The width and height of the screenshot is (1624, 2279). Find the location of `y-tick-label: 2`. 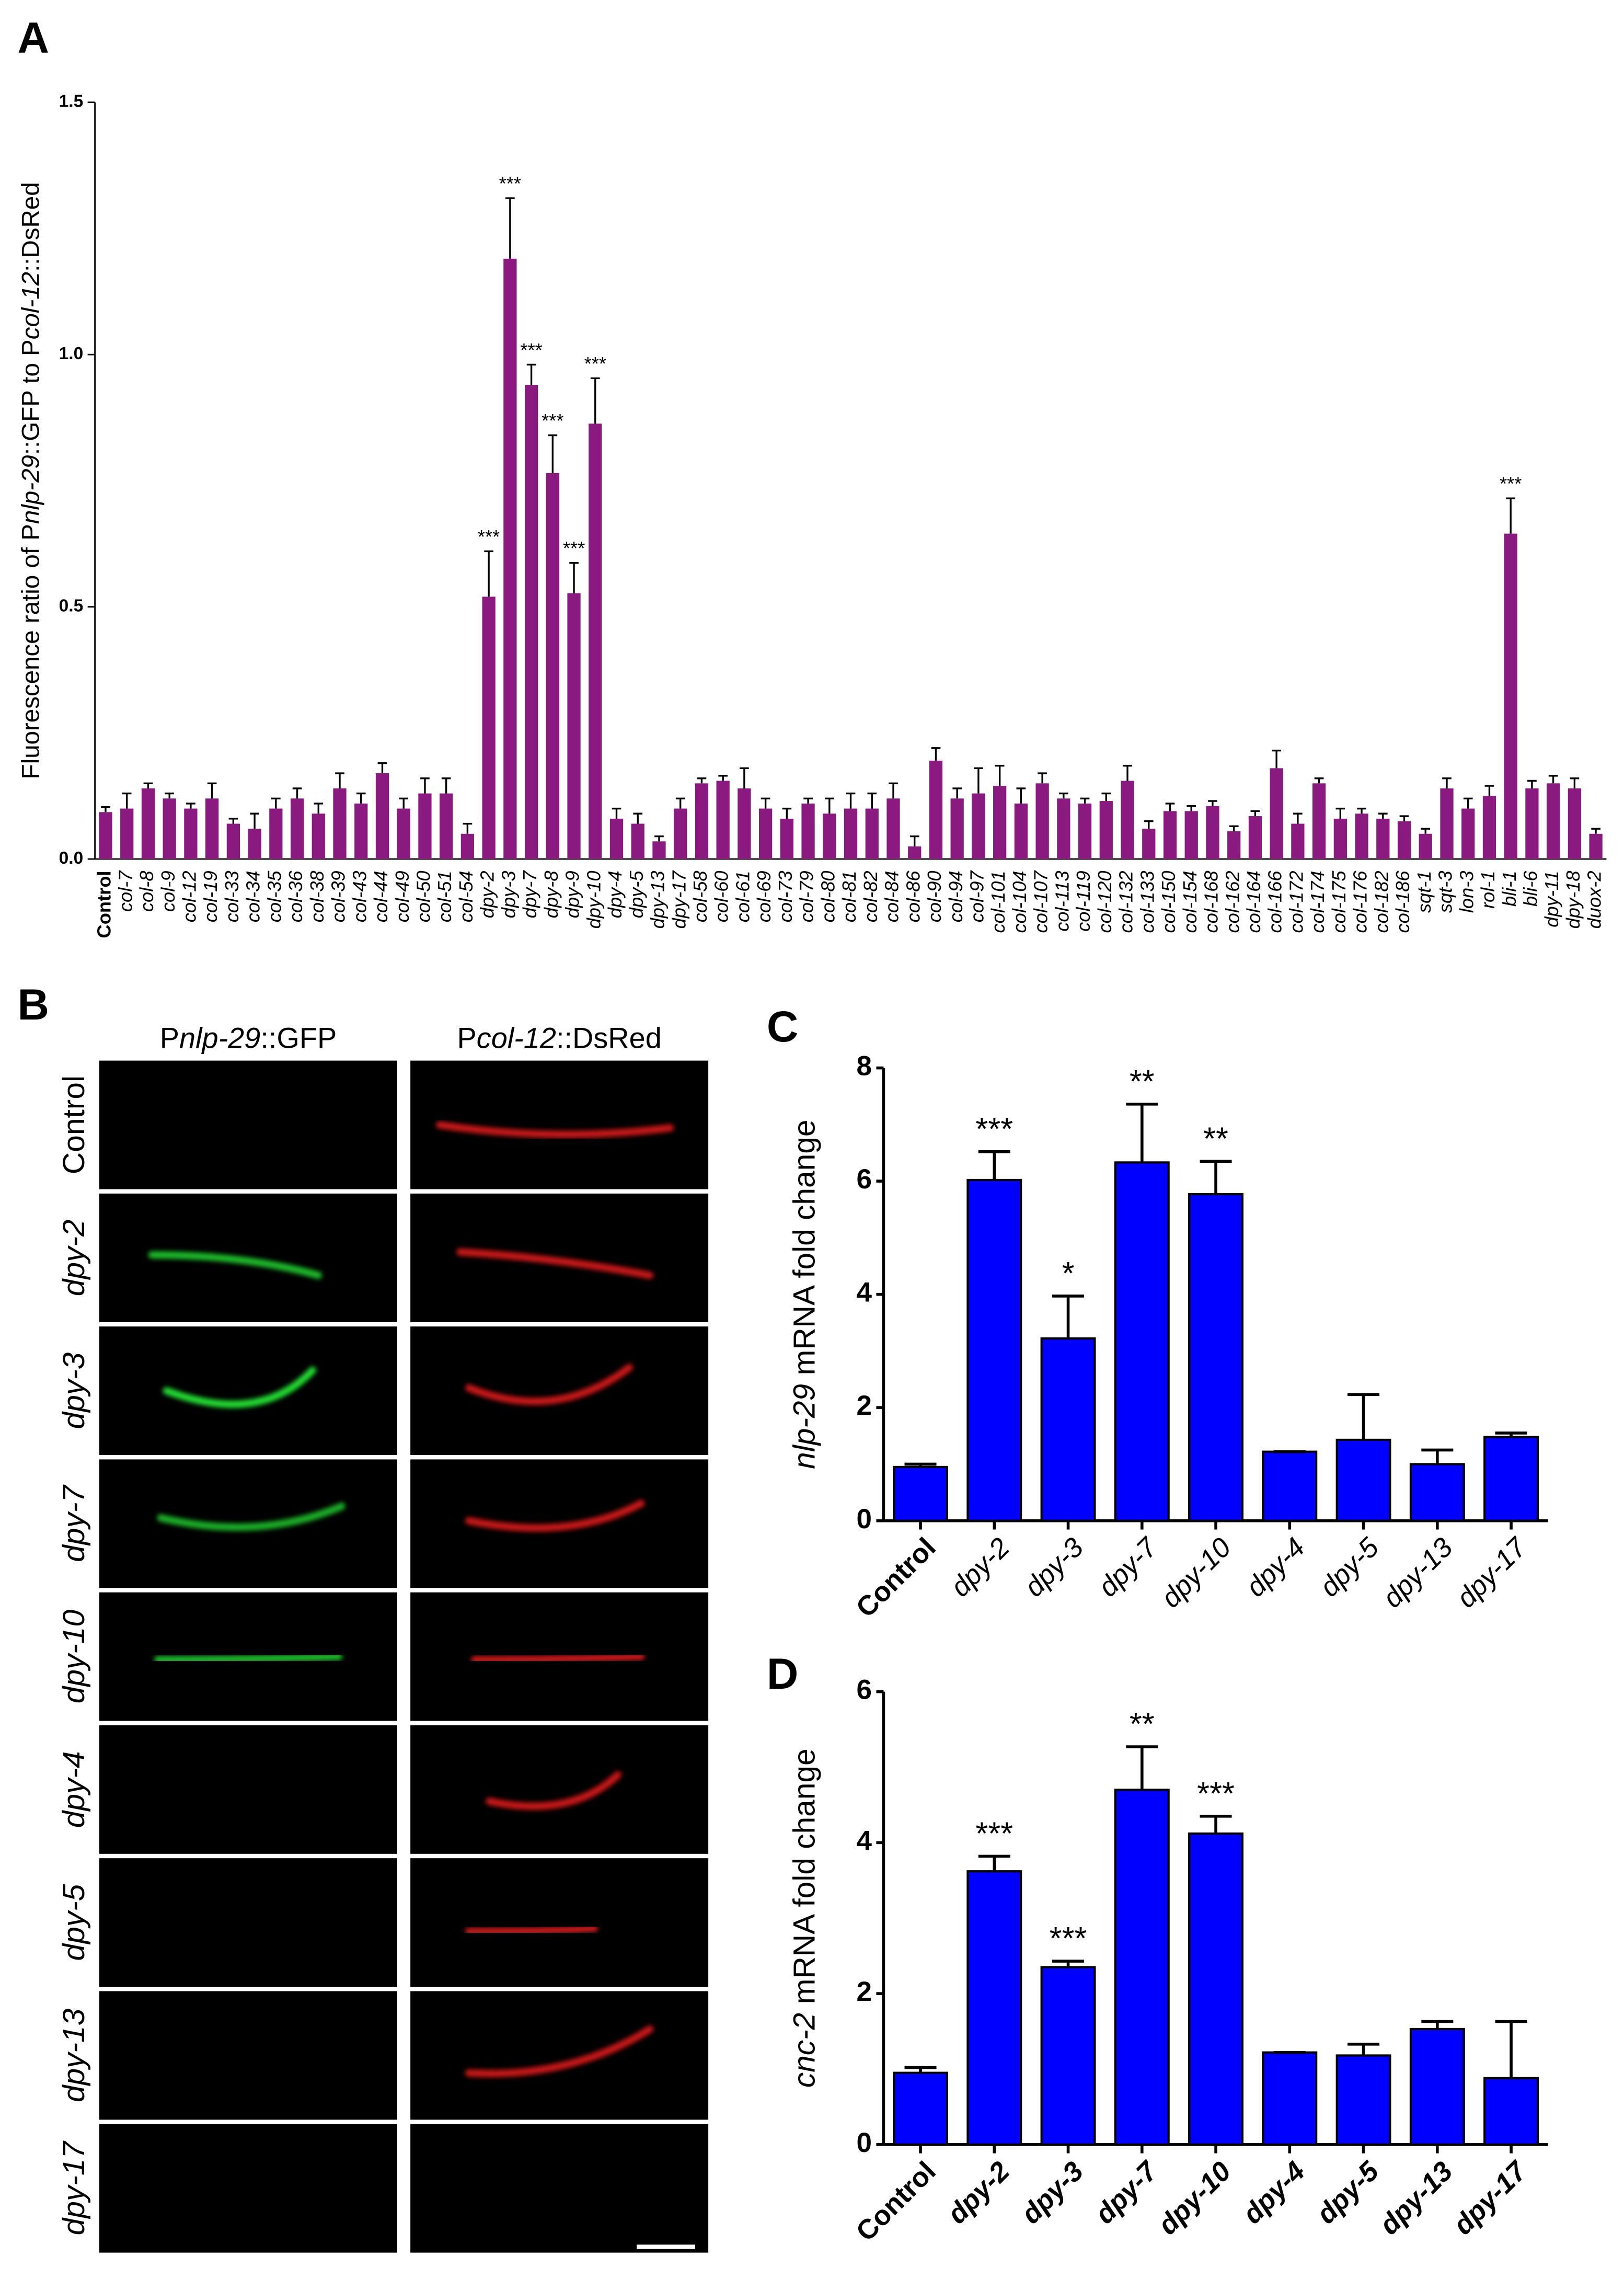

y-tick-label: 2 is located at coordinates (864, 1405).